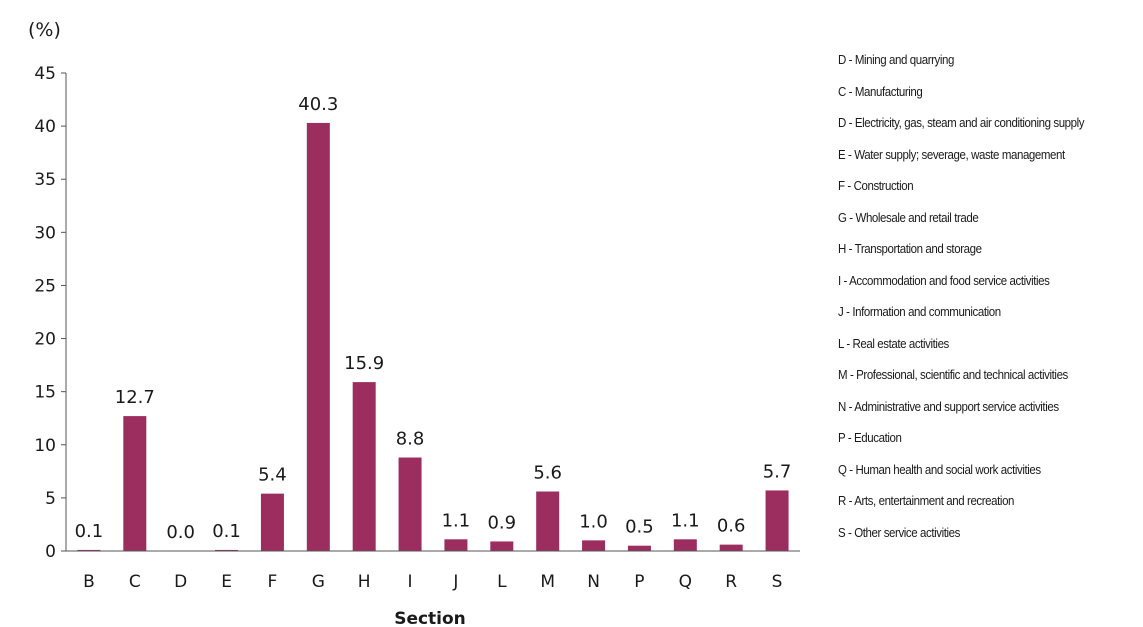  Describe the element at coordinates (919, 312) in the screenshot. I see `legend-entry: J - Information and communication` at that location.